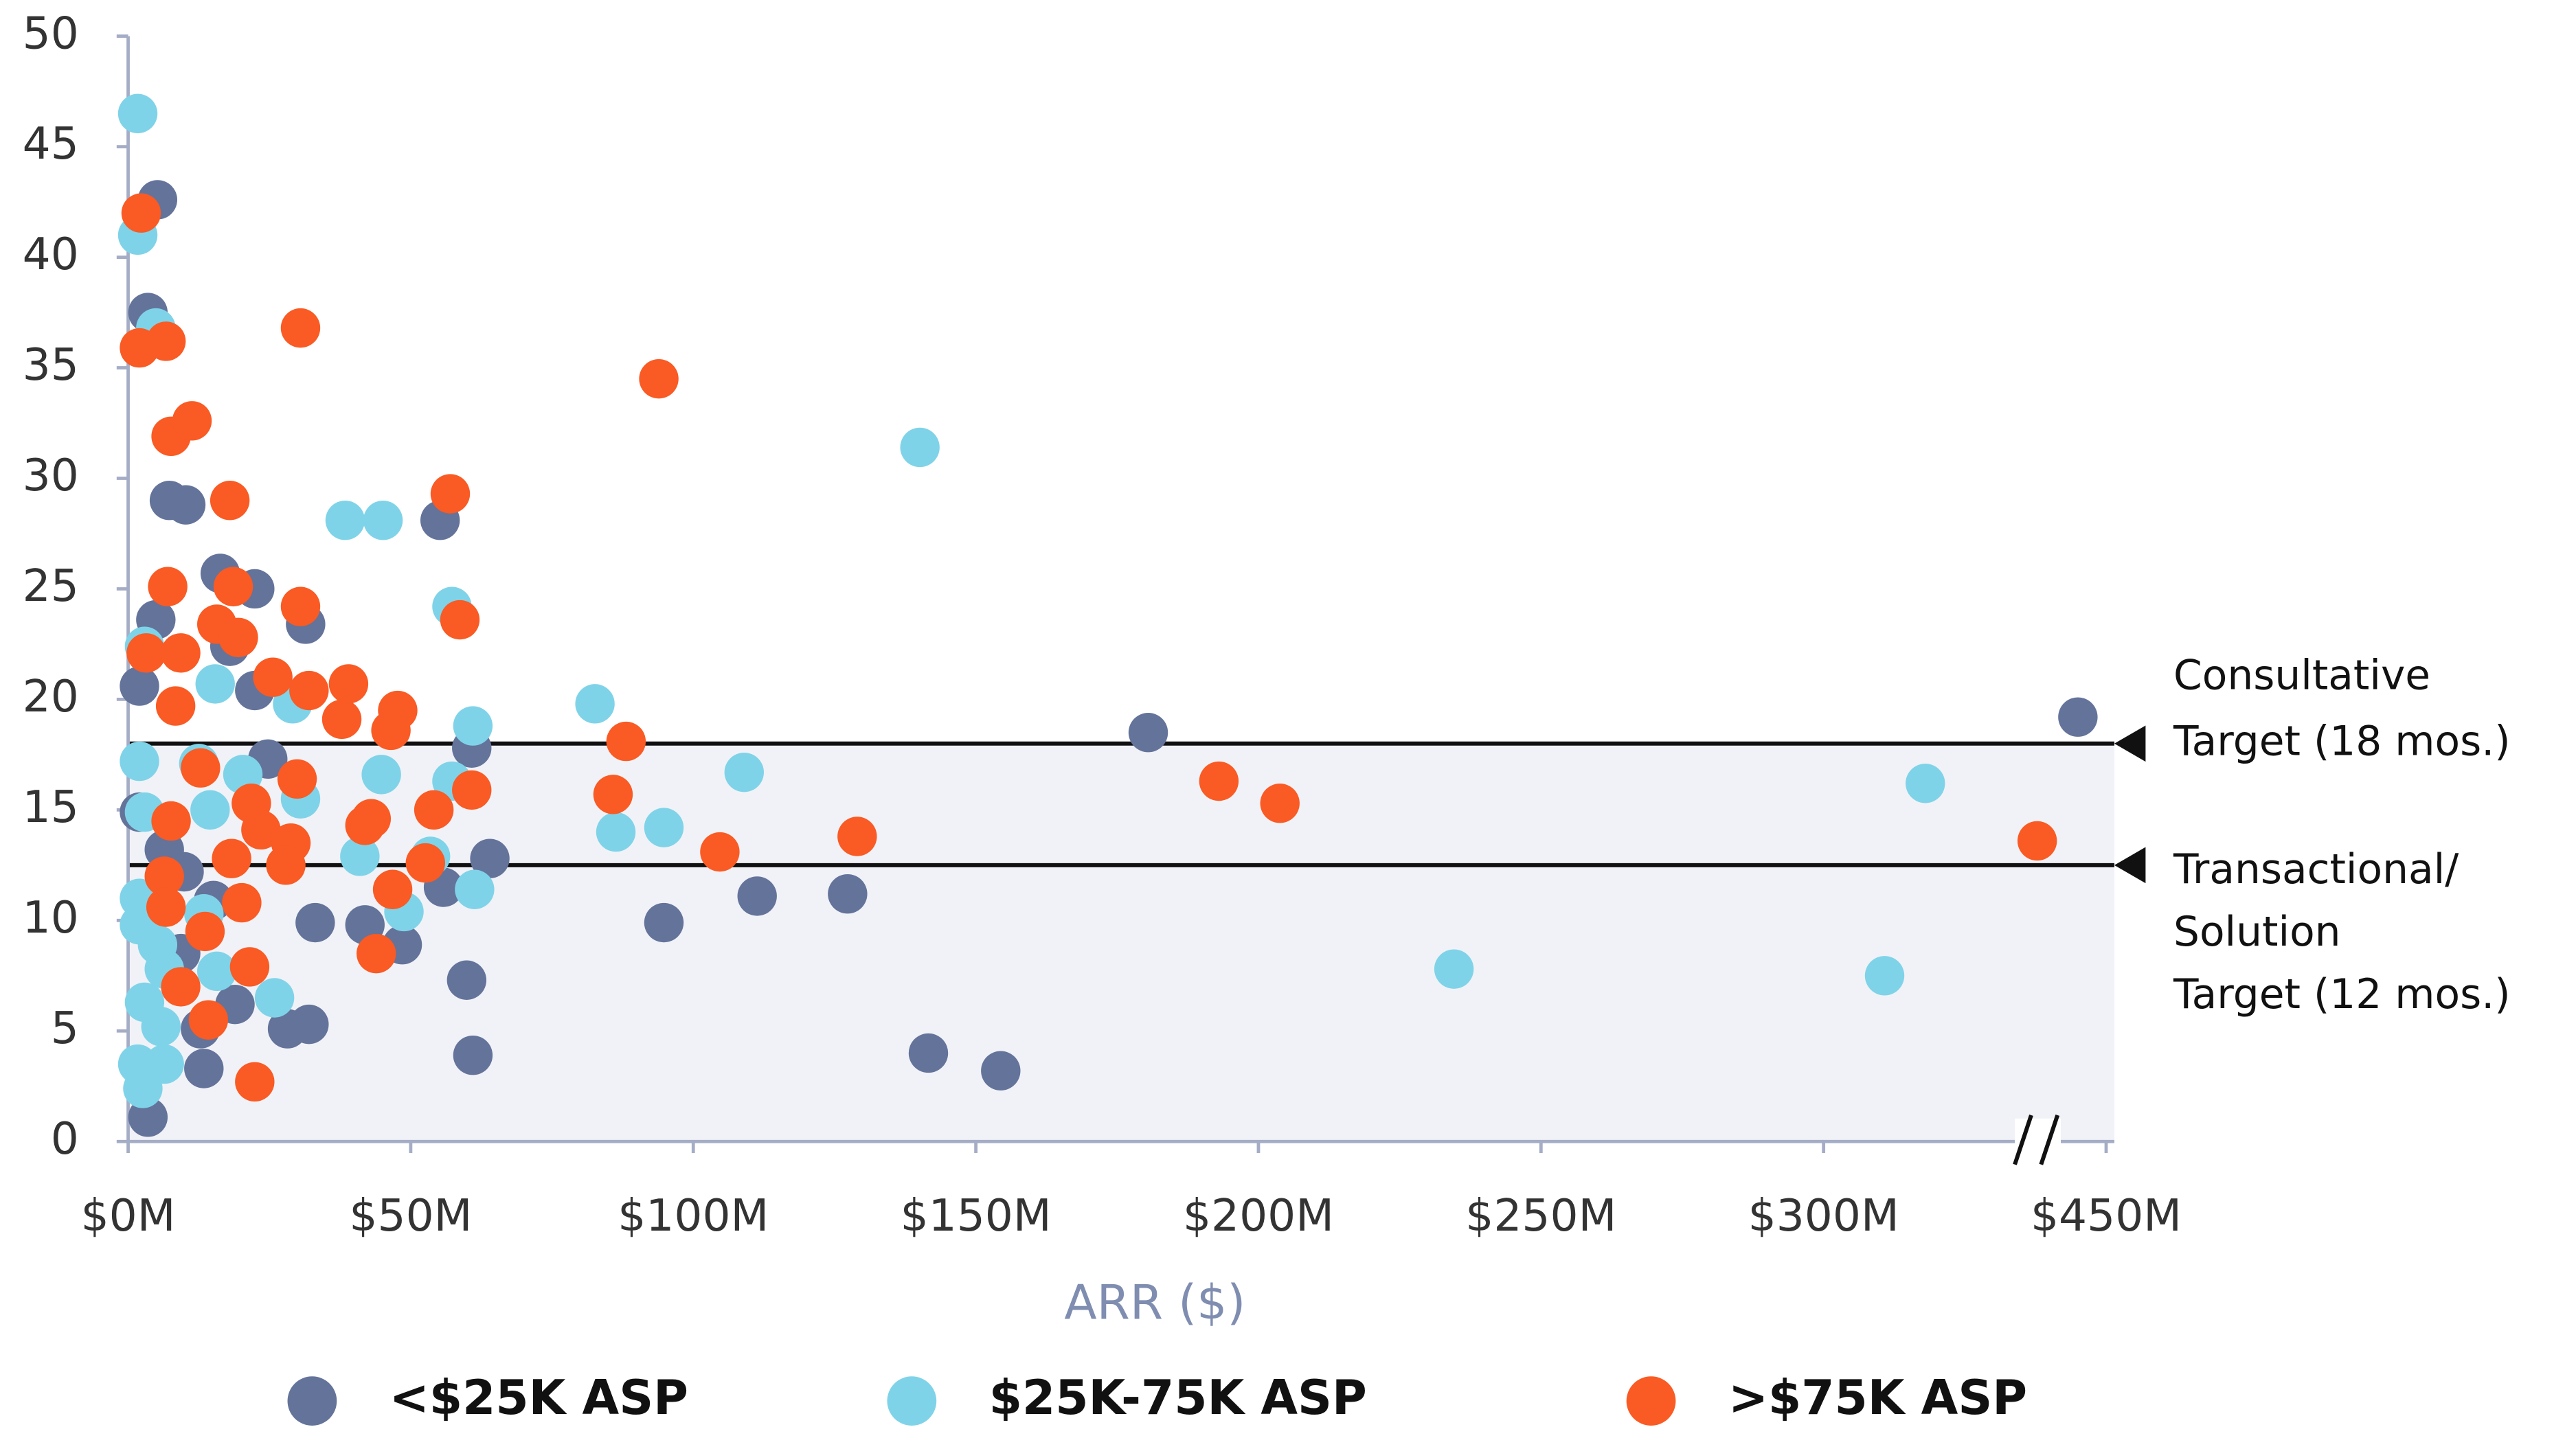 The image size is (2576, 1438). I want to click on target-label: Transactional/, so click(2316, 870).